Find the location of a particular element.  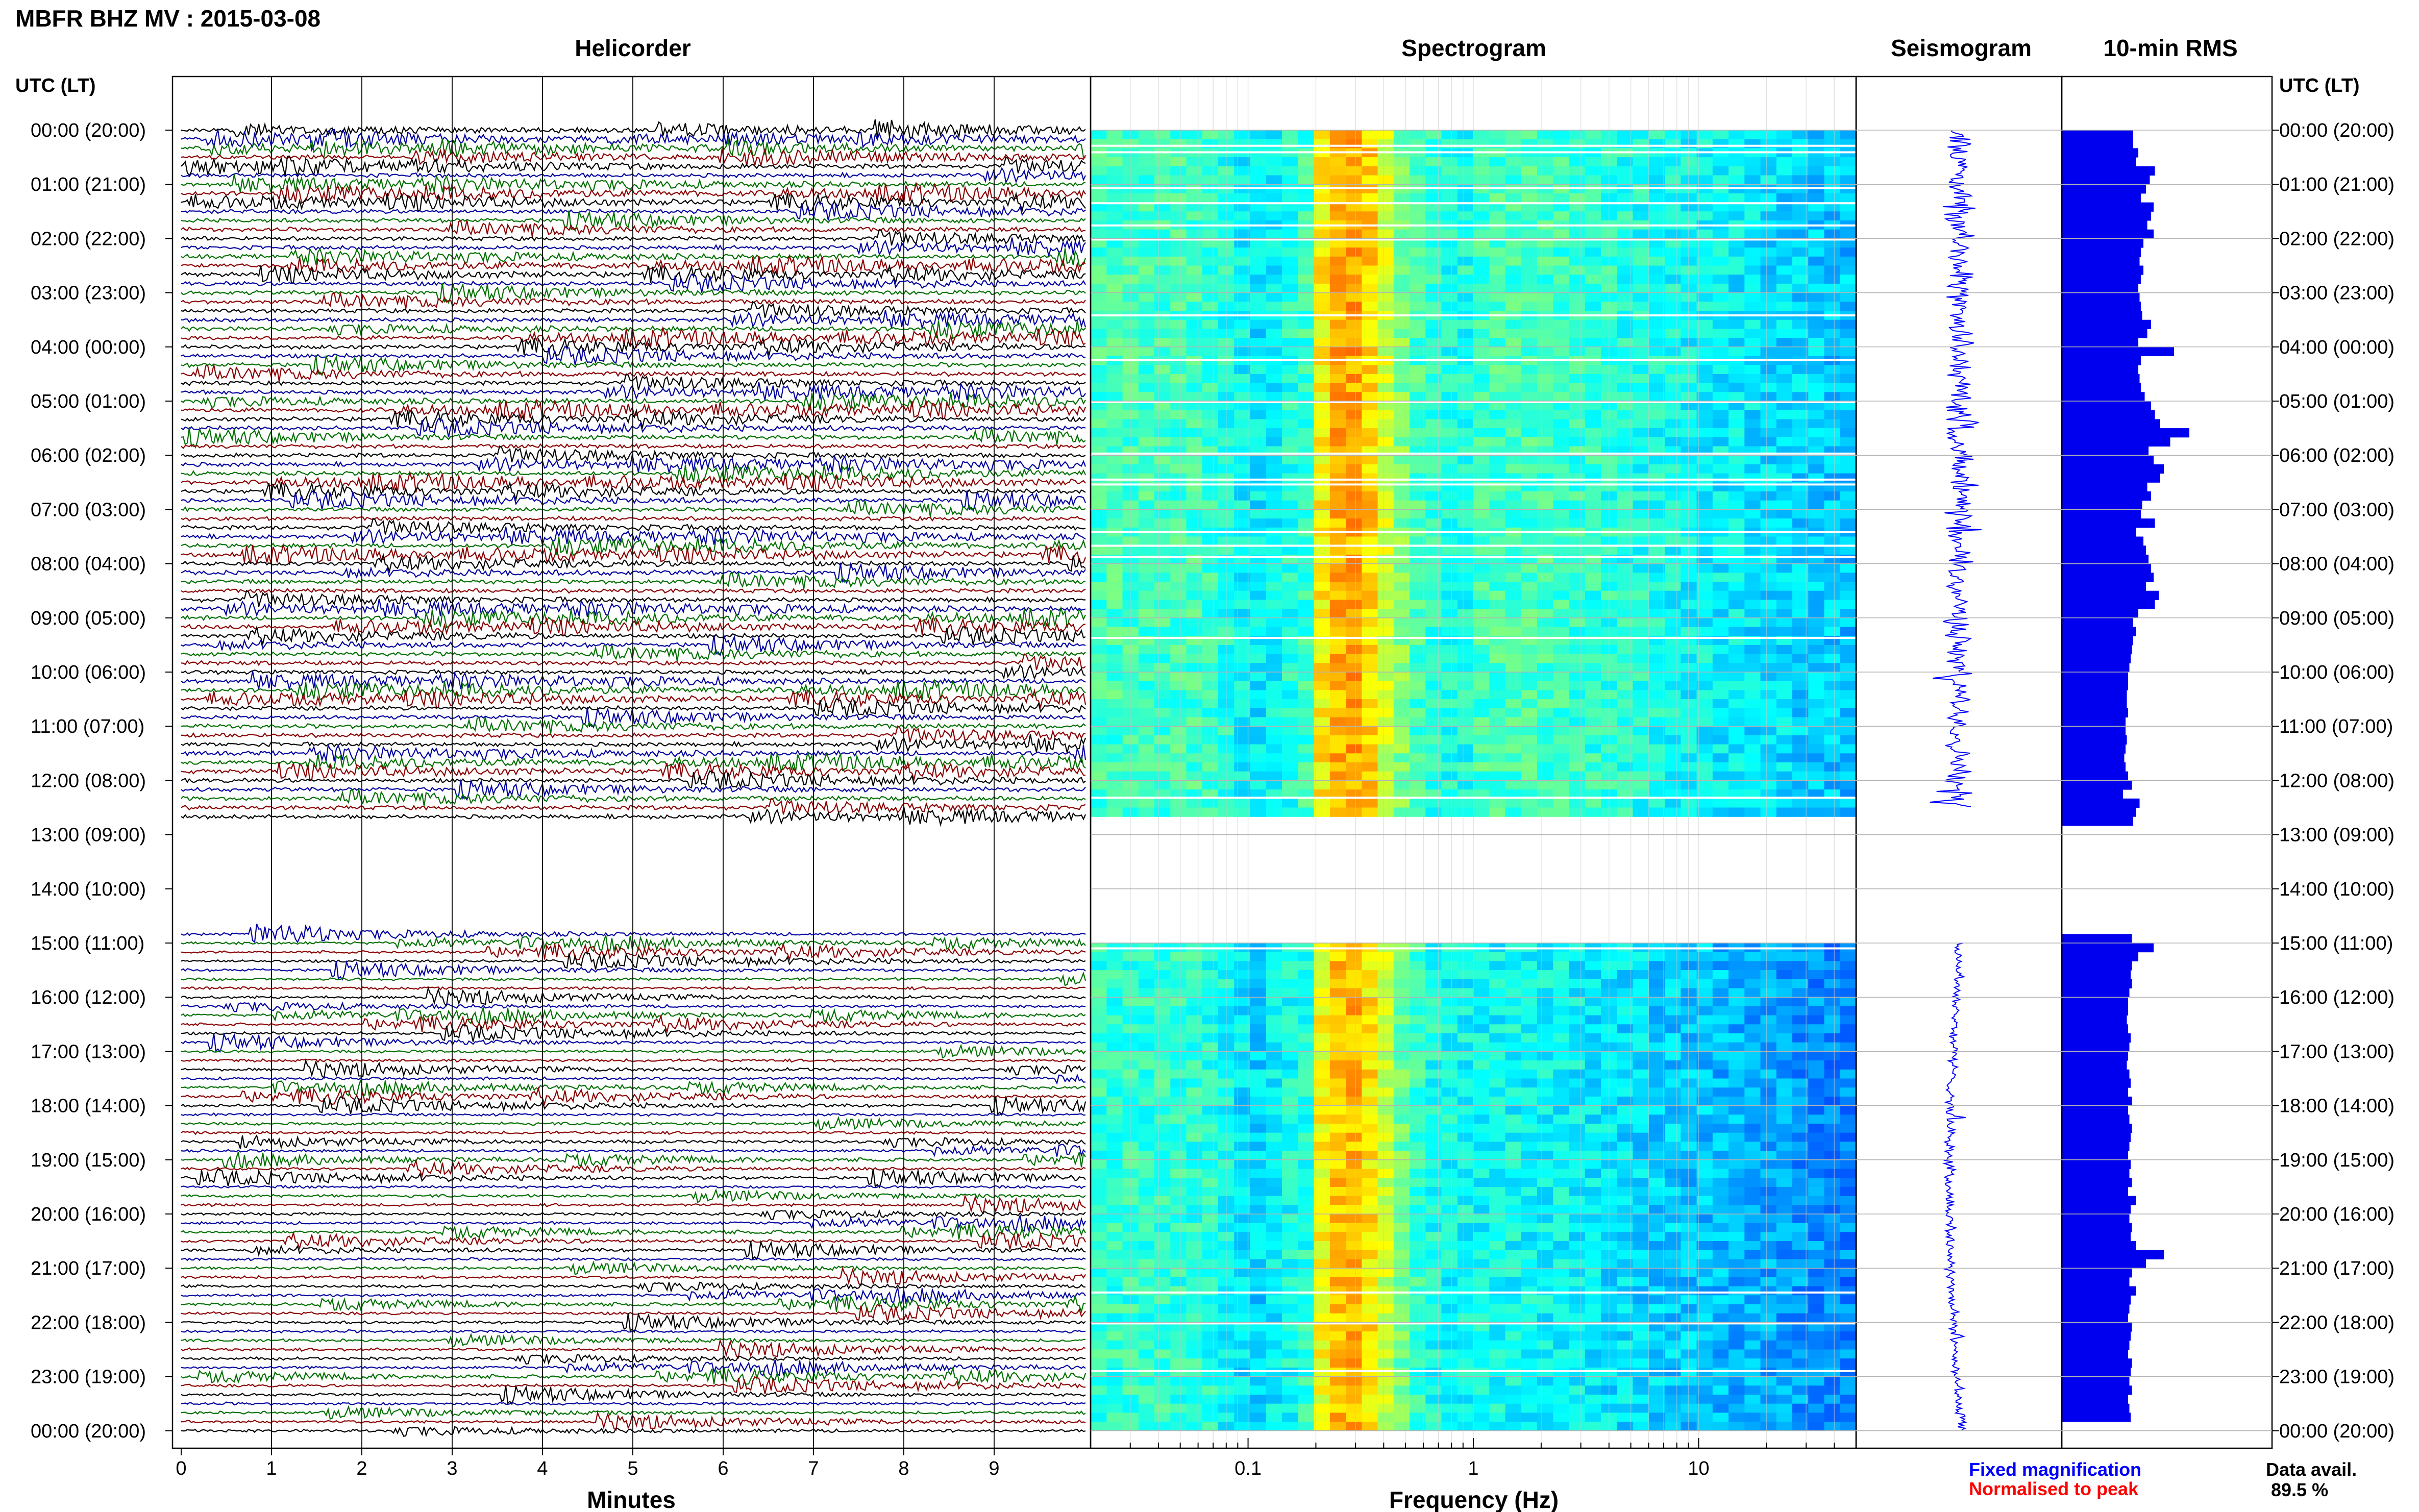

helicorder-trace is located at coordinates (633, 1259).